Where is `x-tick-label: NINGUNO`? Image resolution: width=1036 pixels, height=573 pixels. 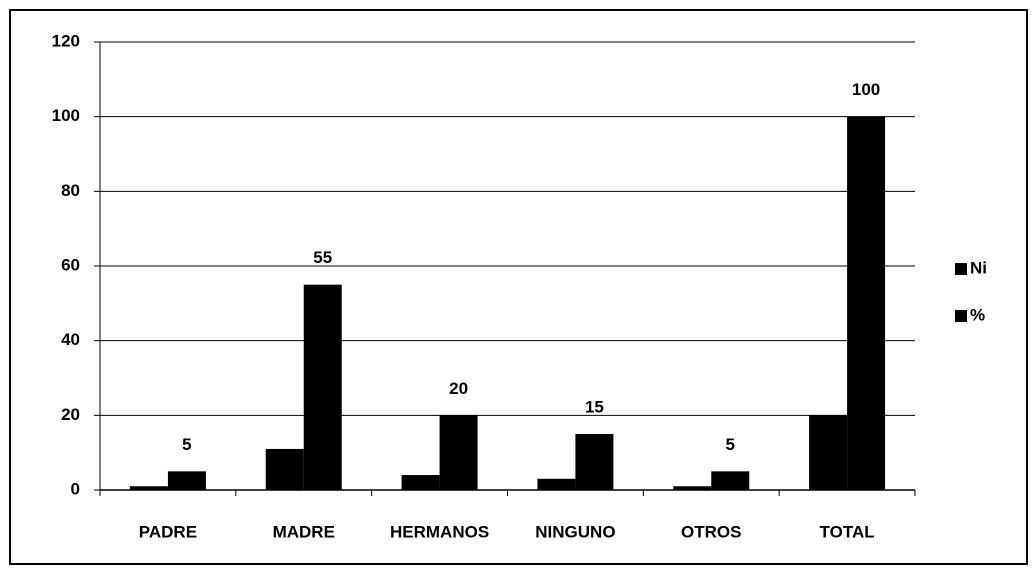 x-tick-label: NINGUNO is located at coordinates (575, 531).